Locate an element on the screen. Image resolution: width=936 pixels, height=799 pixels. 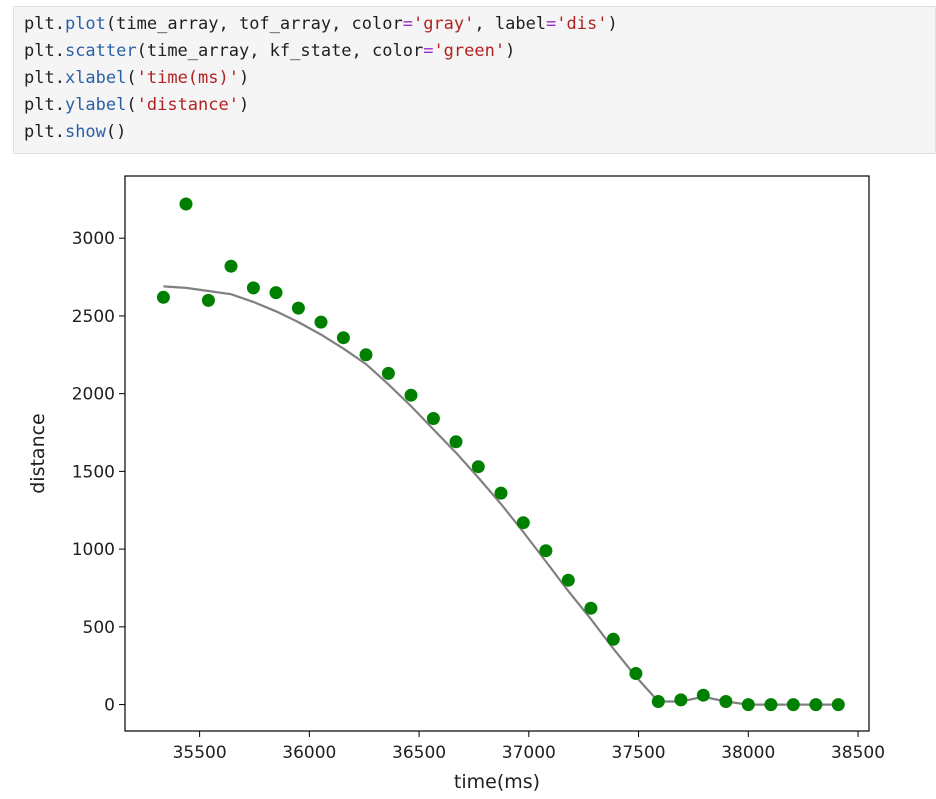
x-tick-label: 36500 is located at coordinates (419, 753).